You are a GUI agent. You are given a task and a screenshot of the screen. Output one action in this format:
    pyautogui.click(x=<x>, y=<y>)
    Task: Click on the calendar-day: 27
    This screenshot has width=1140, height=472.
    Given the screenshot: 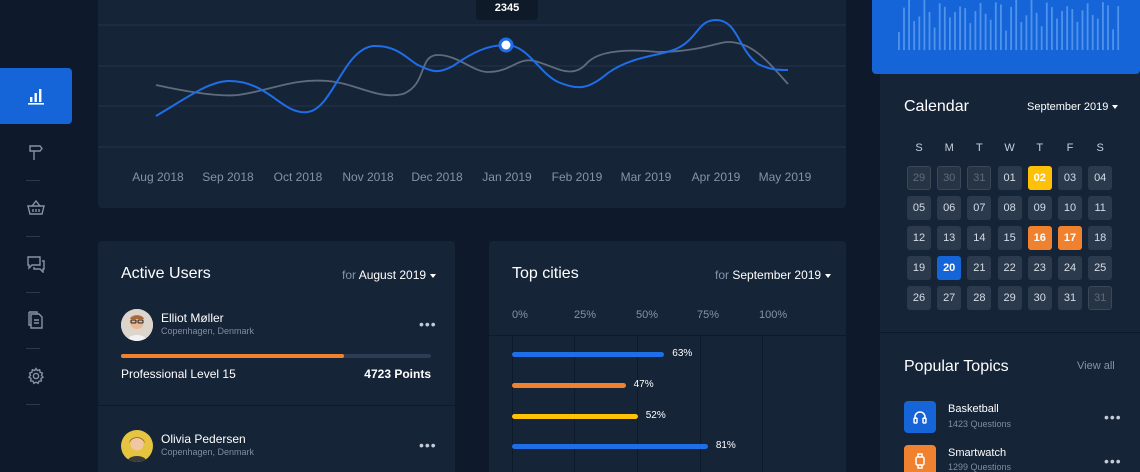 What is the action you would take?
    pyautogui.click(x=949, y=298)
    